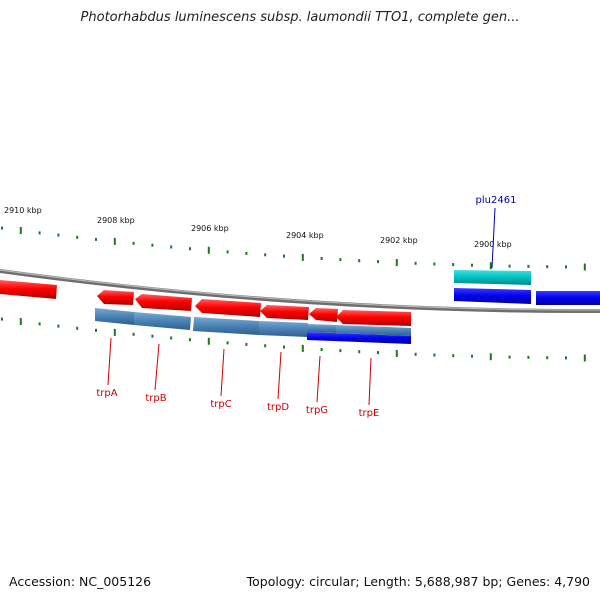 The image size is (600, 600). Describe the element at coordinates (106, 393) in the screenshot. I see `gene-label-trpA: trpA` at that location.